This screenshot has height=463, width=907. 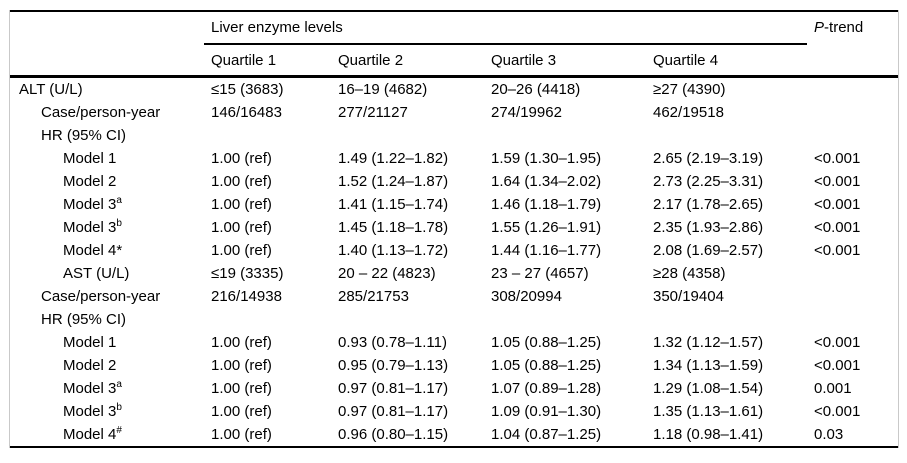 What do you see at coordinates (392, 342) in the screenshot?
I see `cell-q2: 0.93 (0.78–1.11)` at bounding box center [392, 342].